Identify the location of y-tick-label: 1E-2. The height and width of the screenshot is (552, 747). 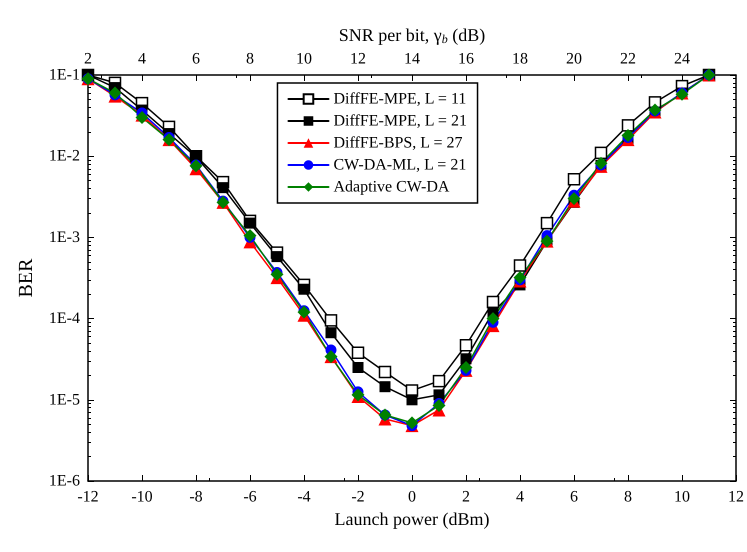
(64, 156).